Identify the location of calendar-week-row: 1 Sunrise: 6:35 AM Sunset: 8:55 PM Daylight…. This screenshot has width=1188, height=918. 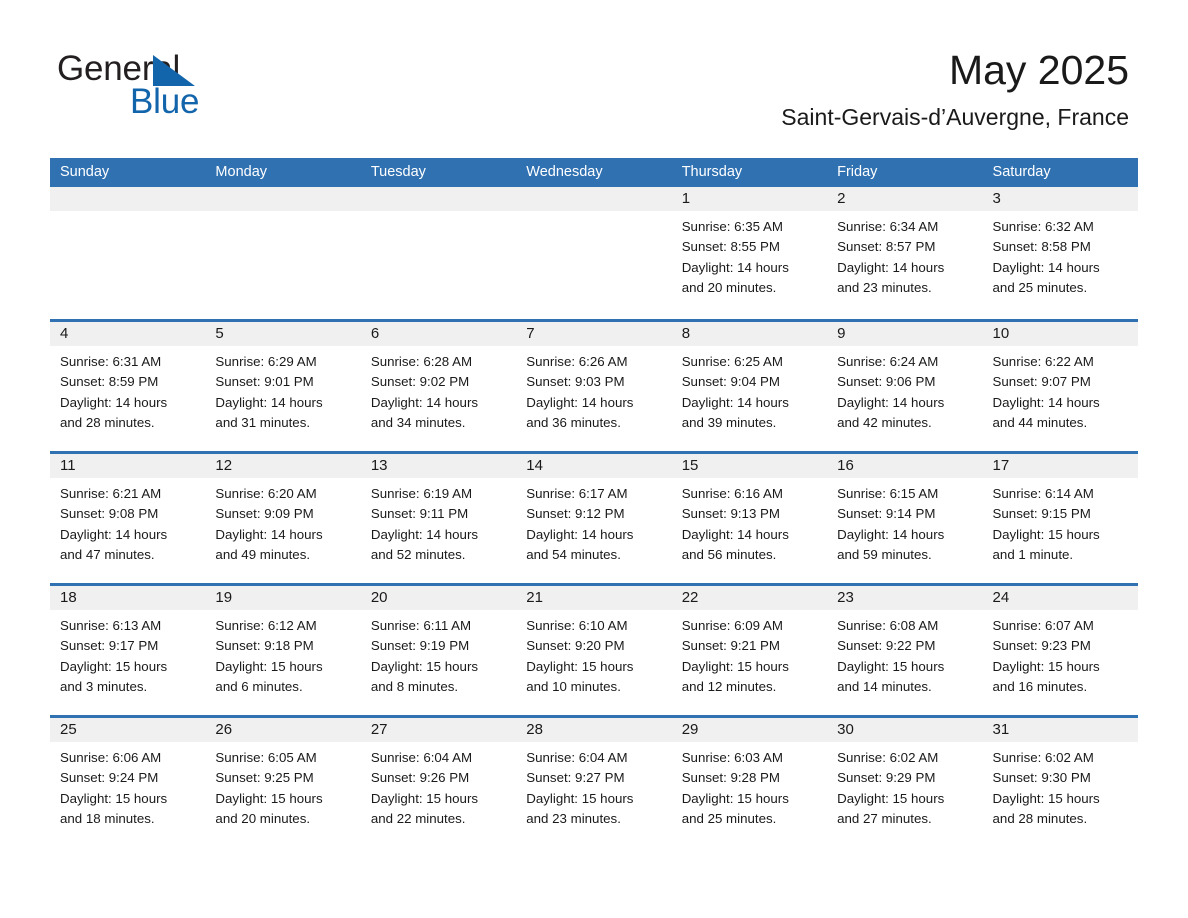
(594, 253).